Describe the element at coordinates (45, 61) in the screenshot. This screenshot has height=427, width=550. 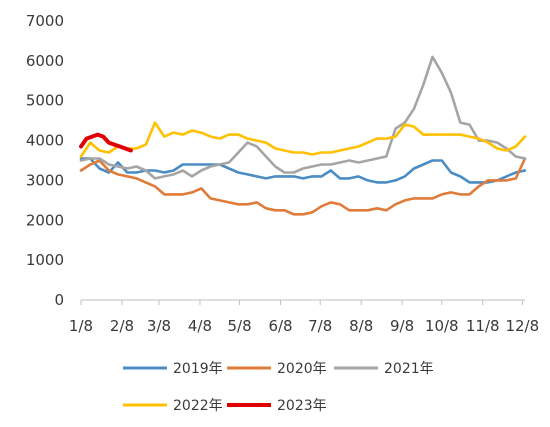
I see `y-tick-label: 6000` at that location.